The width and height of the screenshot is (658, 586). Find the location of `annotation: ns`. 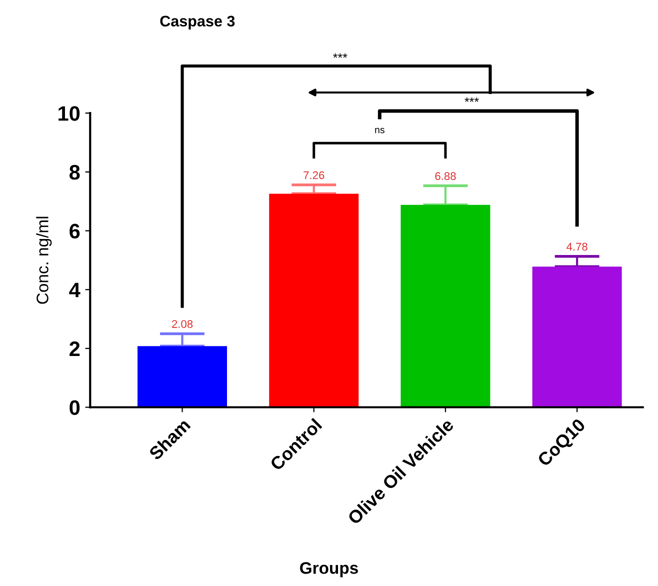

annotation: ns is located at coordinates (379, 131).